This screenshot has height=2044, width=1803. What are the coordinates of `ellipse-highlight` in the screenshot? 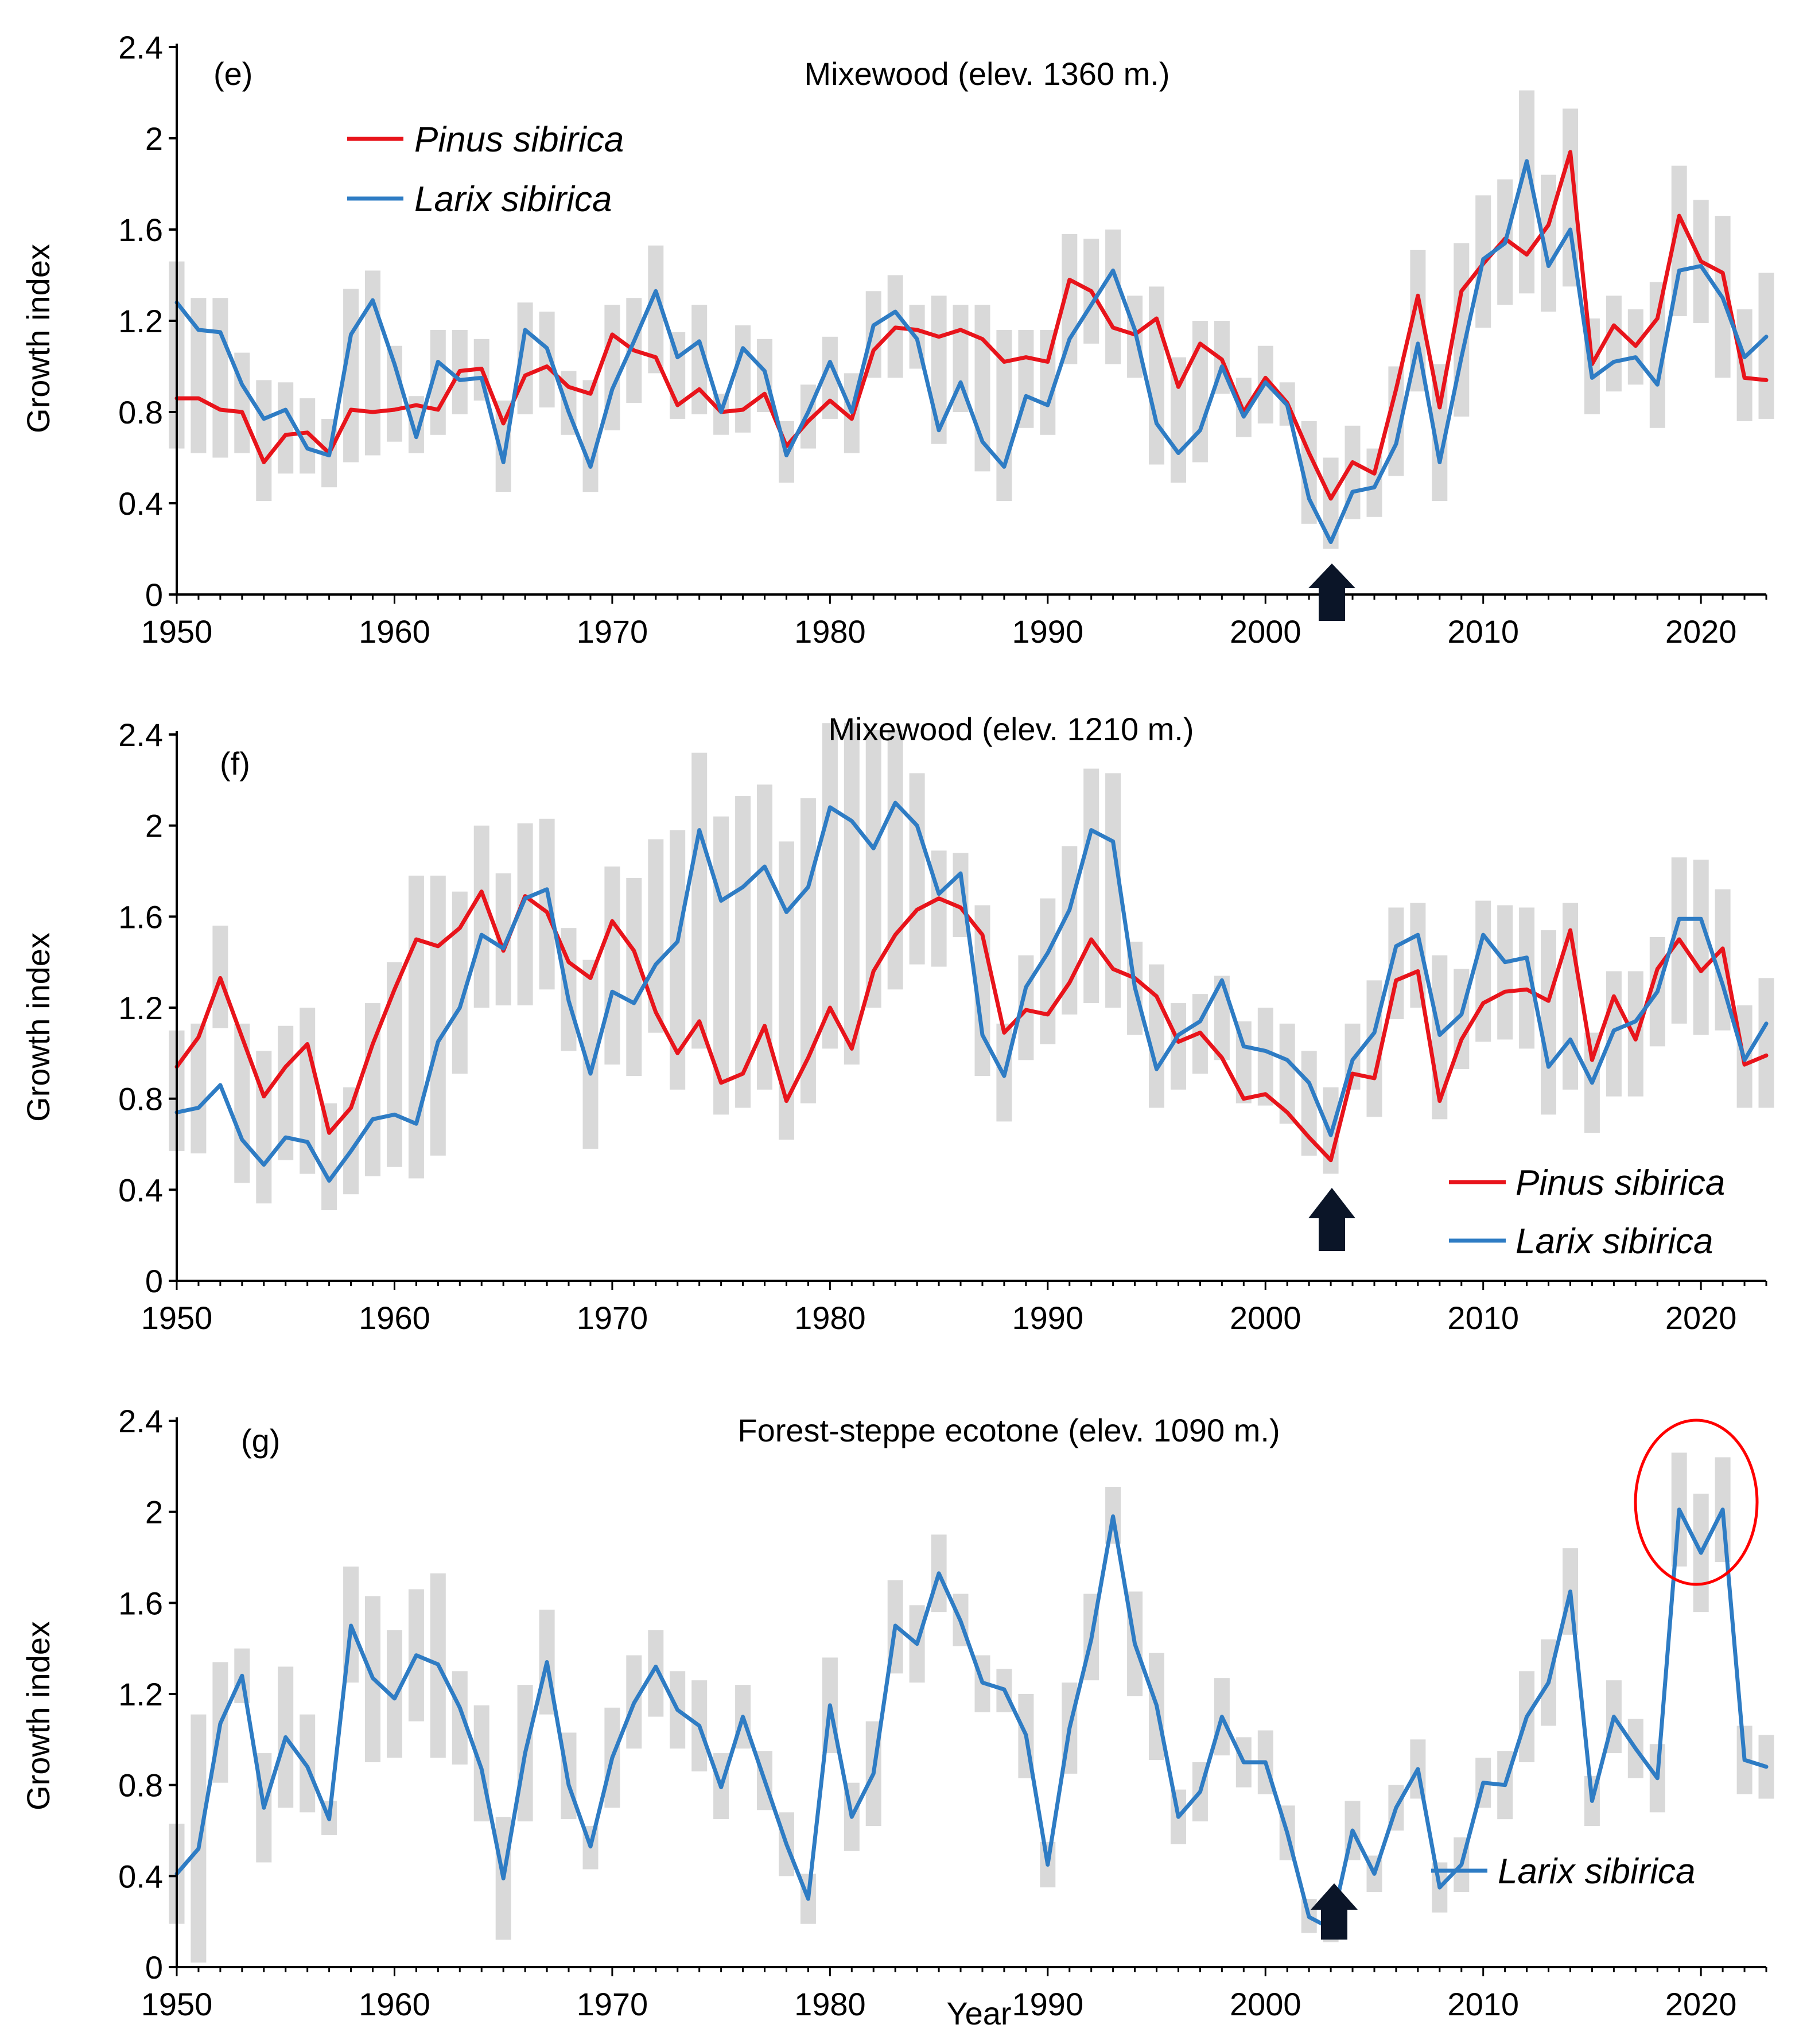 It's located at (1696, 1502).